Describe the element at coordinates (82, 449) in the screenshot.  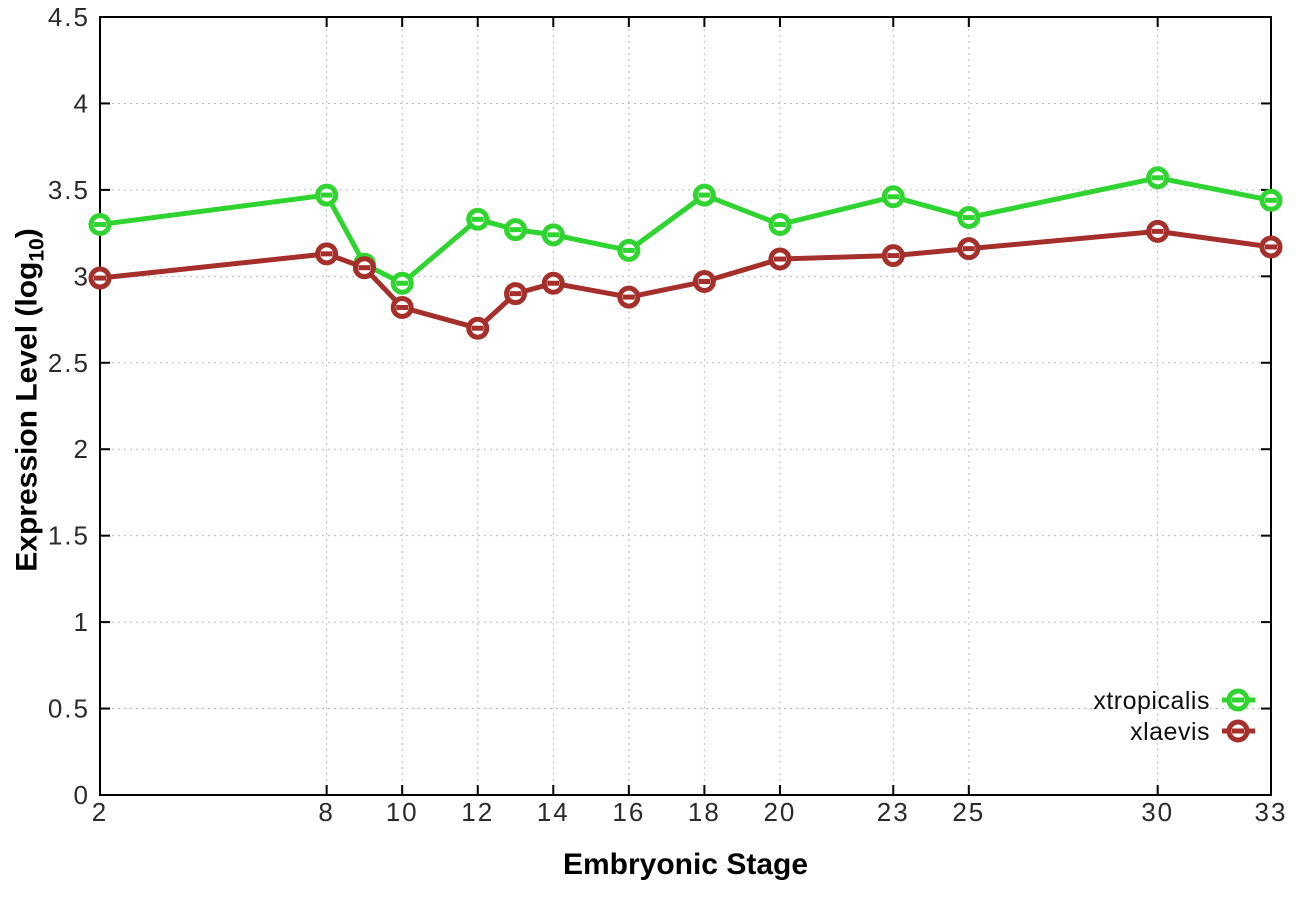
I see `y-tick-label-2: 2` at that location.